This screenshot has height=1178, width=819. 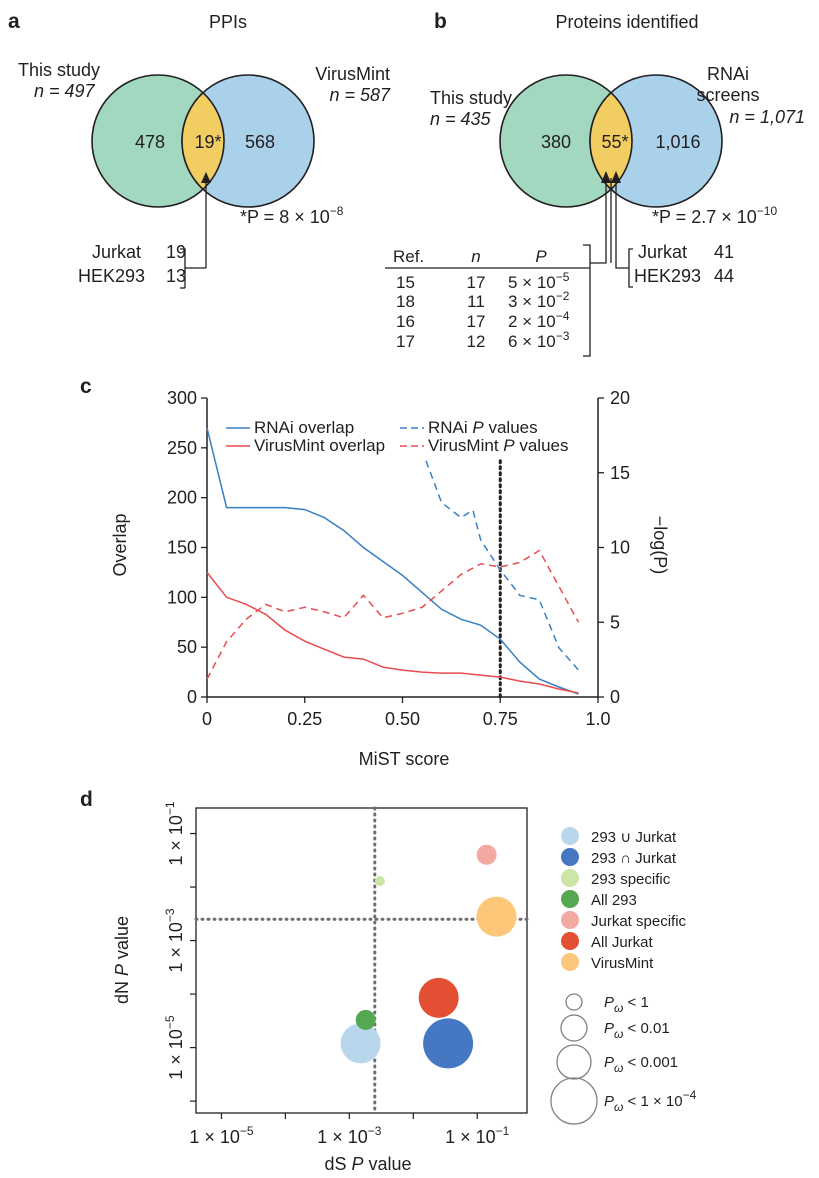 What do you see at coordinates (631, 879) in the screenshot?
I see `d-legend-label: 293 specific` at bounding box center [631, 879].